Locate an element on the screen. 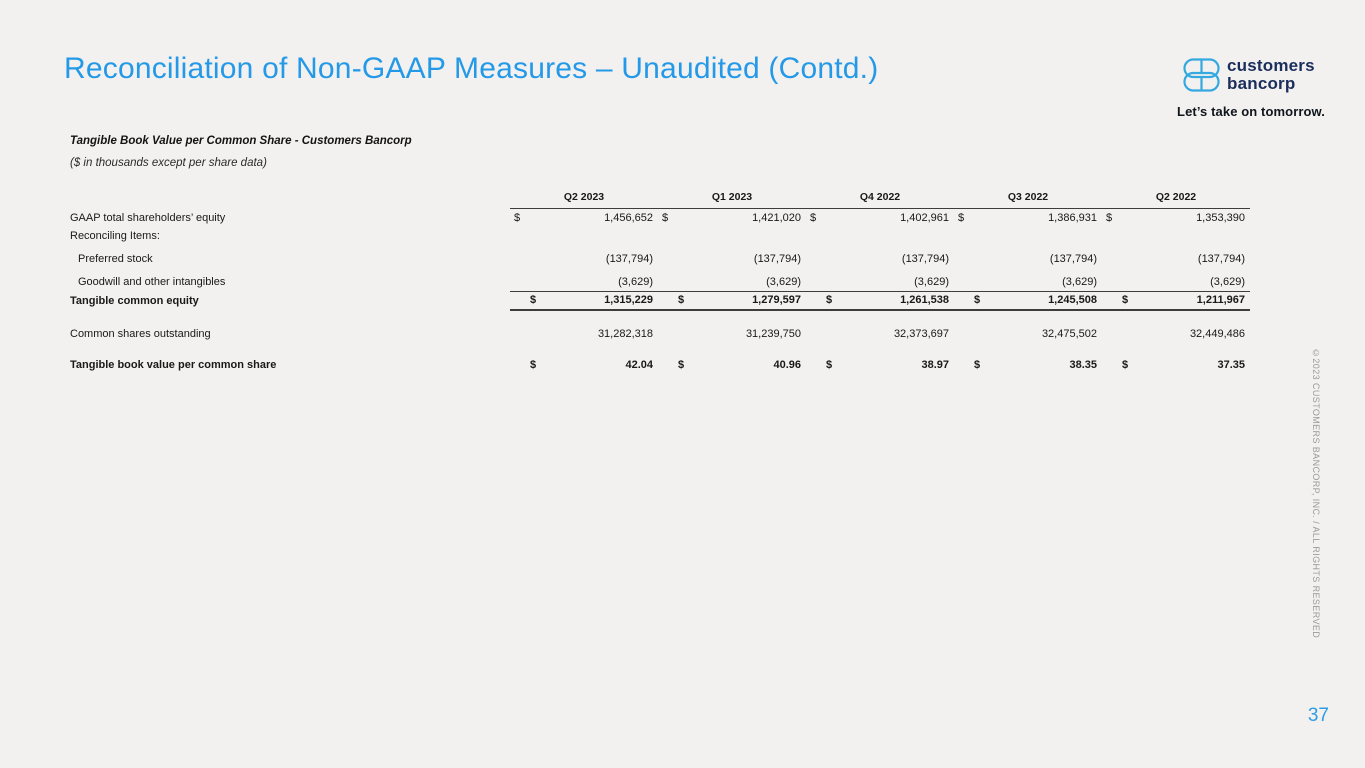  customers-bancorp-logo-icon is located at coordinates (1201, 75).